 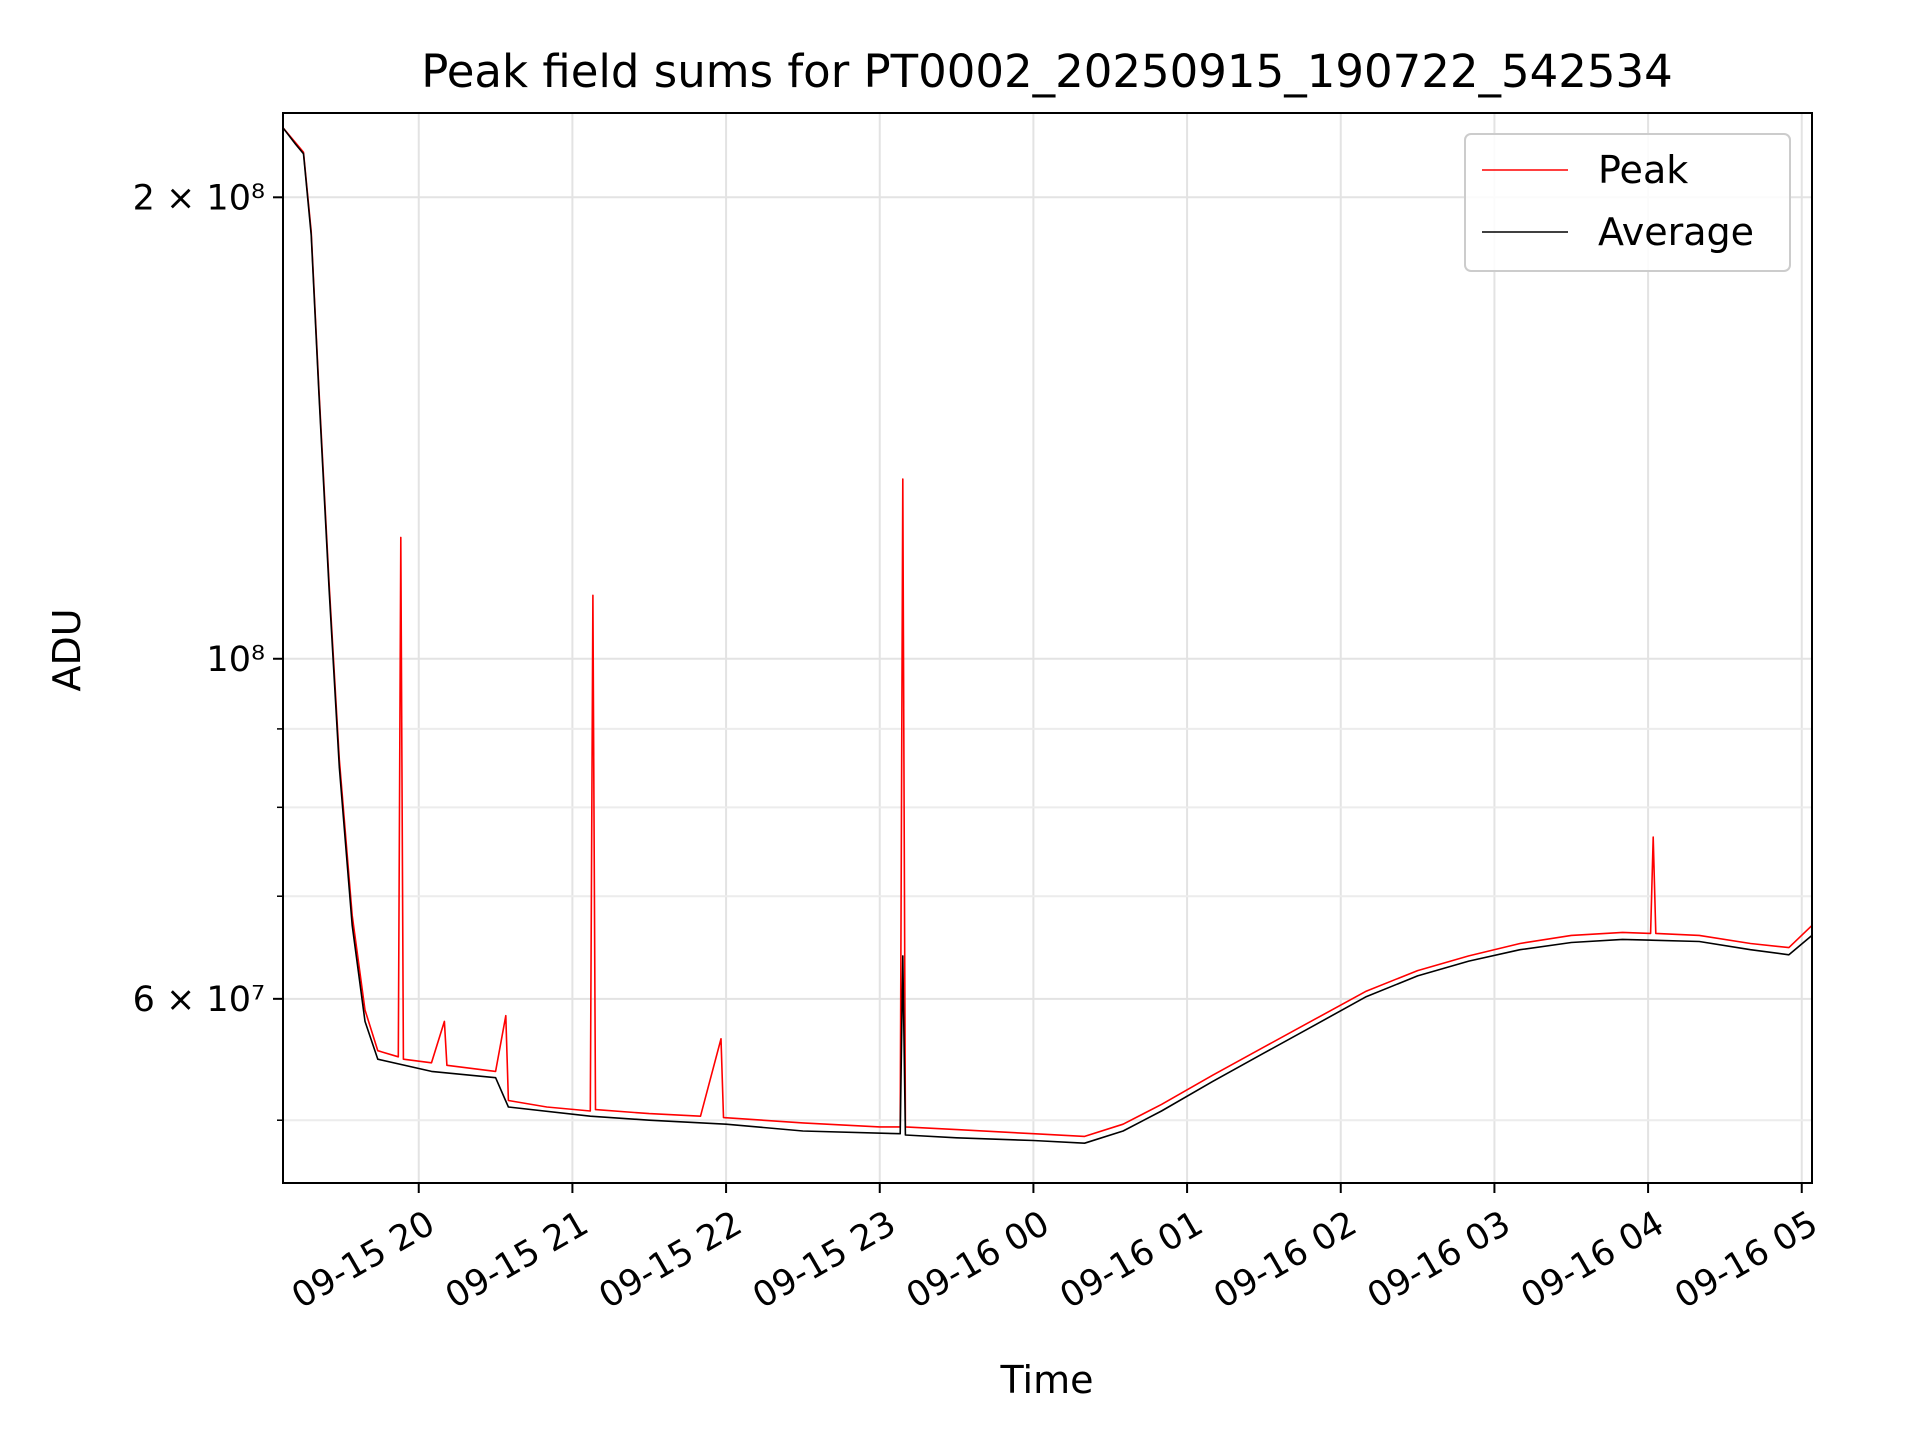 What do you see at coordinates (1047, 1380) in the screenshot?
I see `x-axis-label: Time` at bounding box center [1047, 1380].